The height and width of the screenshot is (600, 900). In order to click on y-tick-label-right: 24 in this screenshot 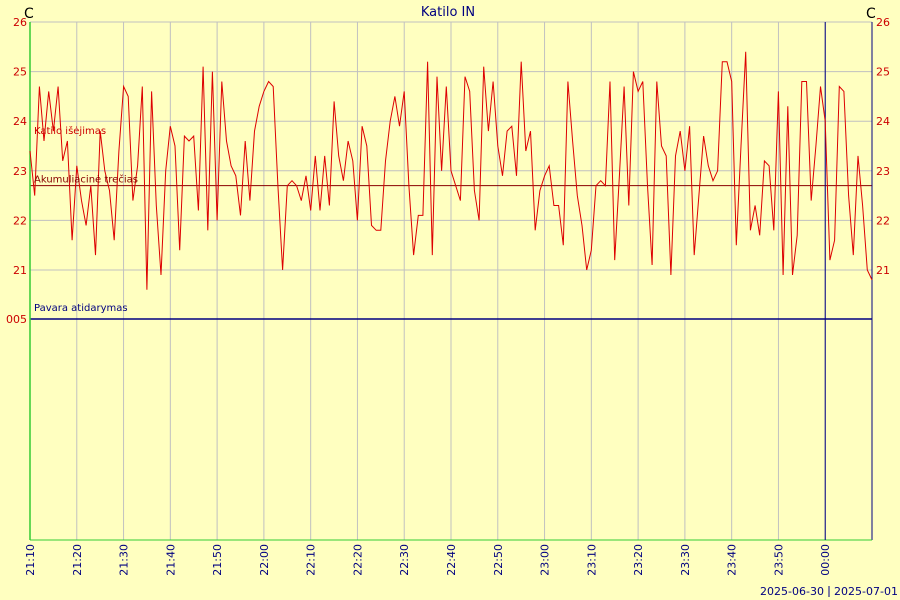, I will do `click(883, 121)`.